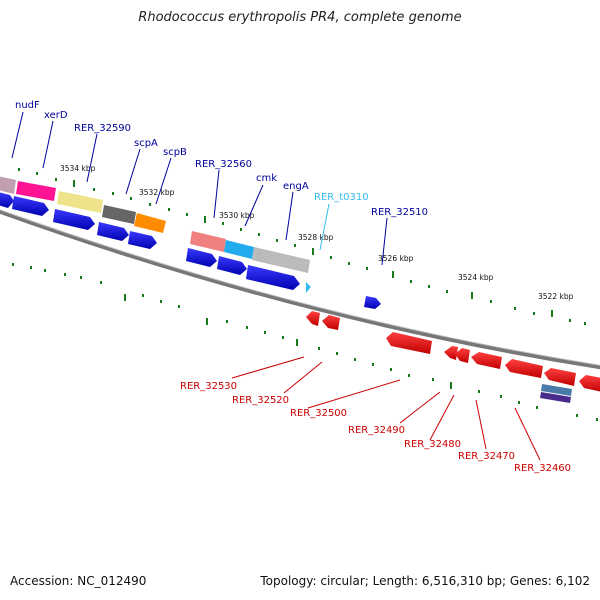 The width and height of the screenshot is (600, 600). I want to click on gene-label-xerD: xerD, so click(56, 115).